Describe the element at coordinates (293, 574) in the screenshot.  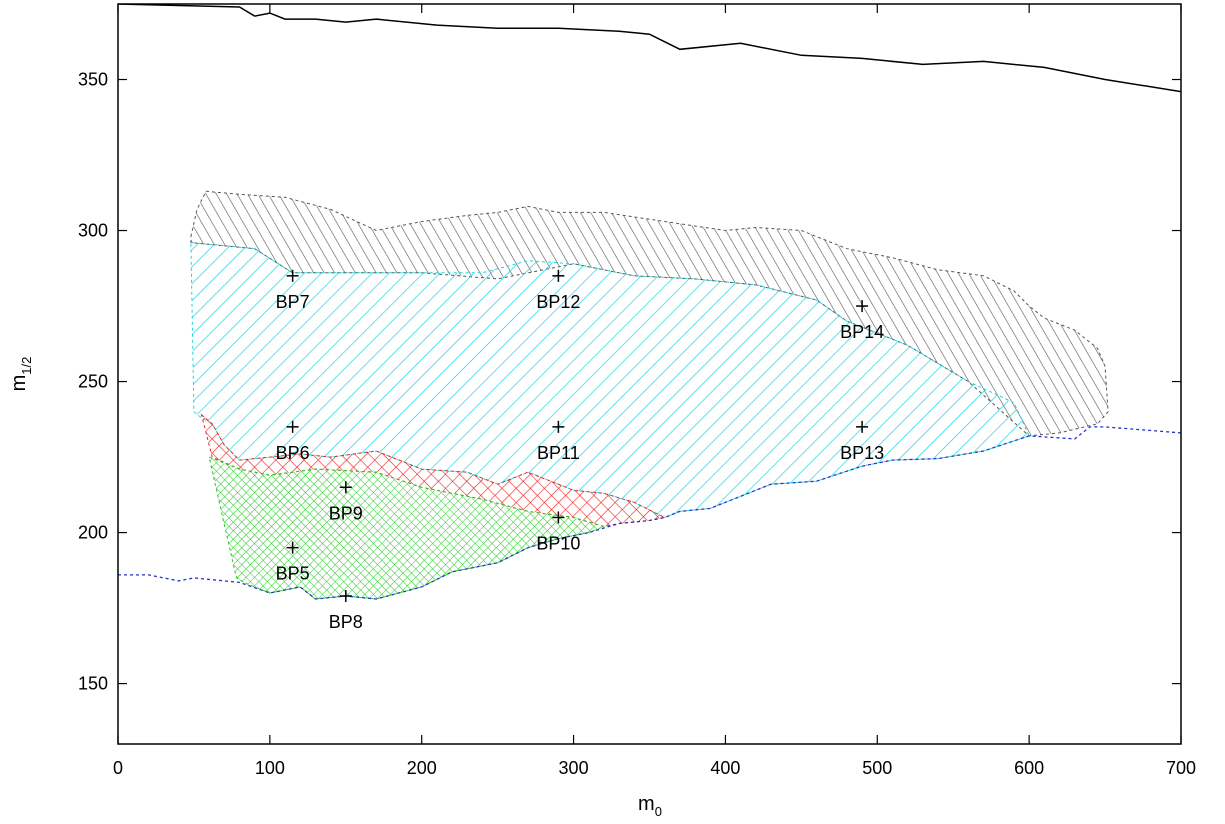
I see `point-label: BP5` at that location.